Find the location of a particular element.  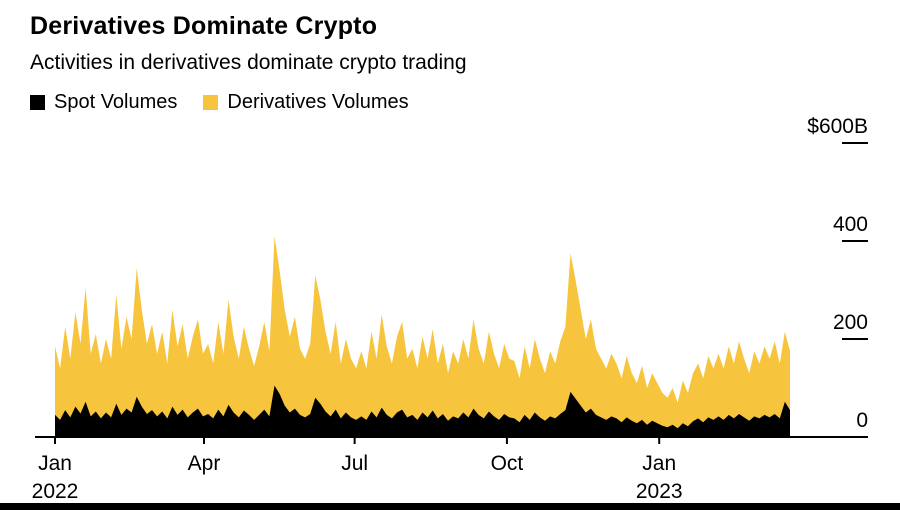

x-tick-sublabel: 2023 is located at coordinates (659, 491).